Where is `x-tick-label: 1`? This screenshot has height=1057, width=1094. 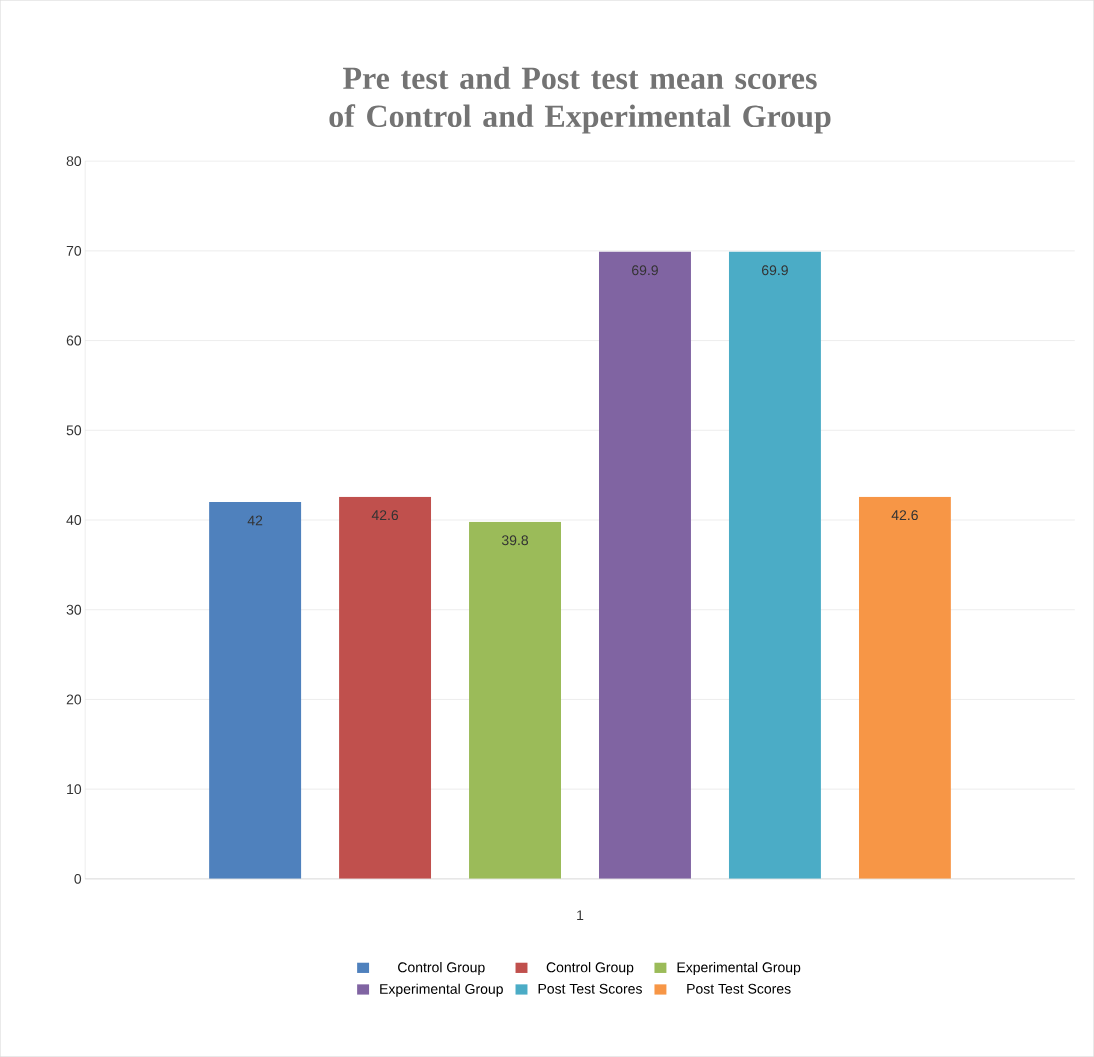
x-tick-label: 1 is located at coordinates (580, 915).